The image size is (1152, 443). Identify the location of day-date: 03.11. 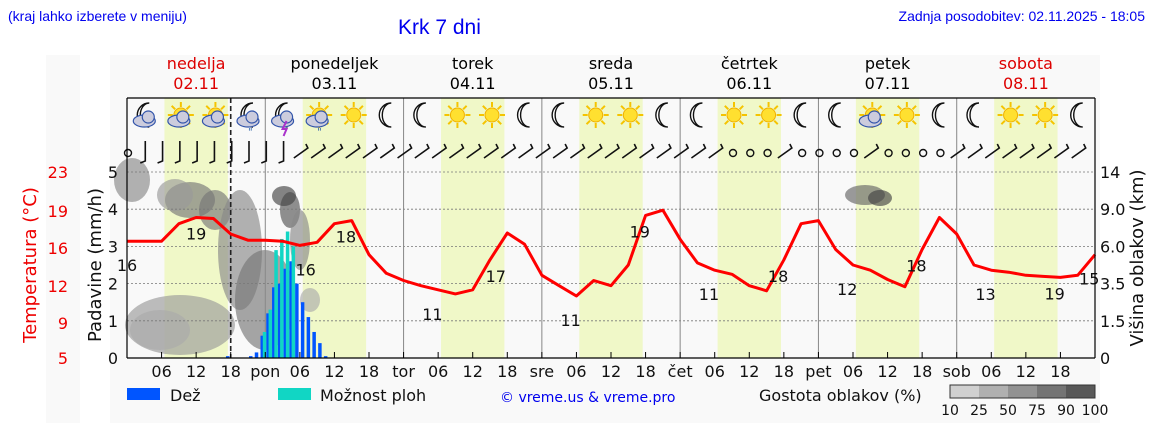
(335, 83).